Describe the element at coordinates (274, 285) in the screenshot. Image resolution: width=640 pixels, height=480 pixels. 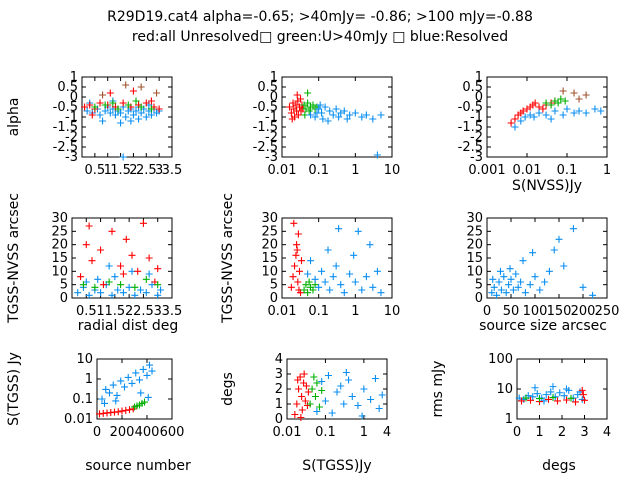
I see `y-tick-label: 5` at that location.